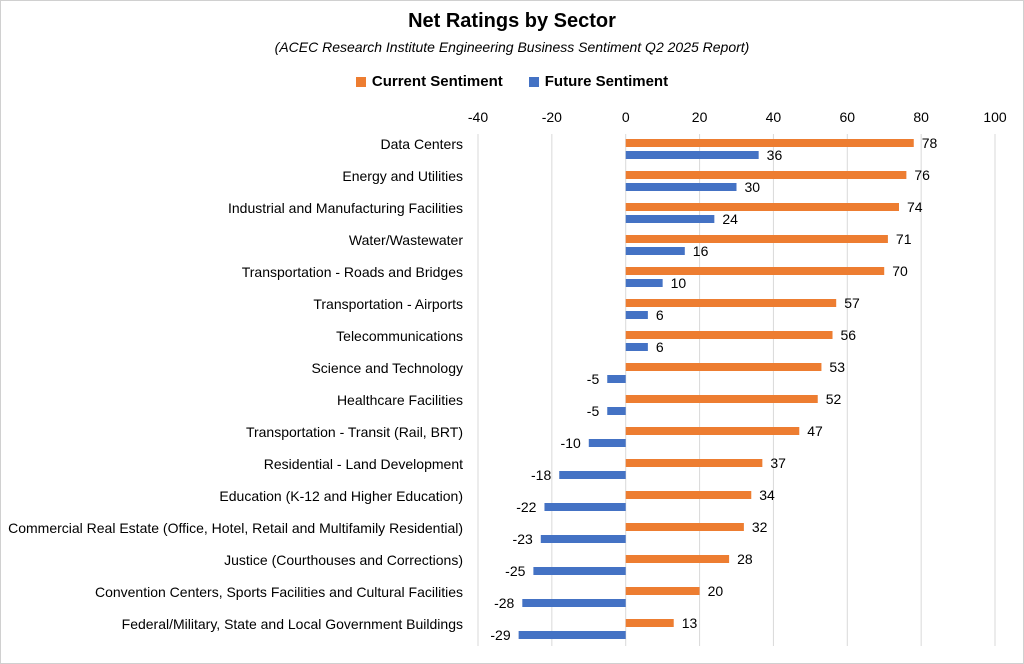  What do you see at coordinates (915, 207) in the screenshot?
I see `data-label-current: 74` at bounding box center [915, 207].